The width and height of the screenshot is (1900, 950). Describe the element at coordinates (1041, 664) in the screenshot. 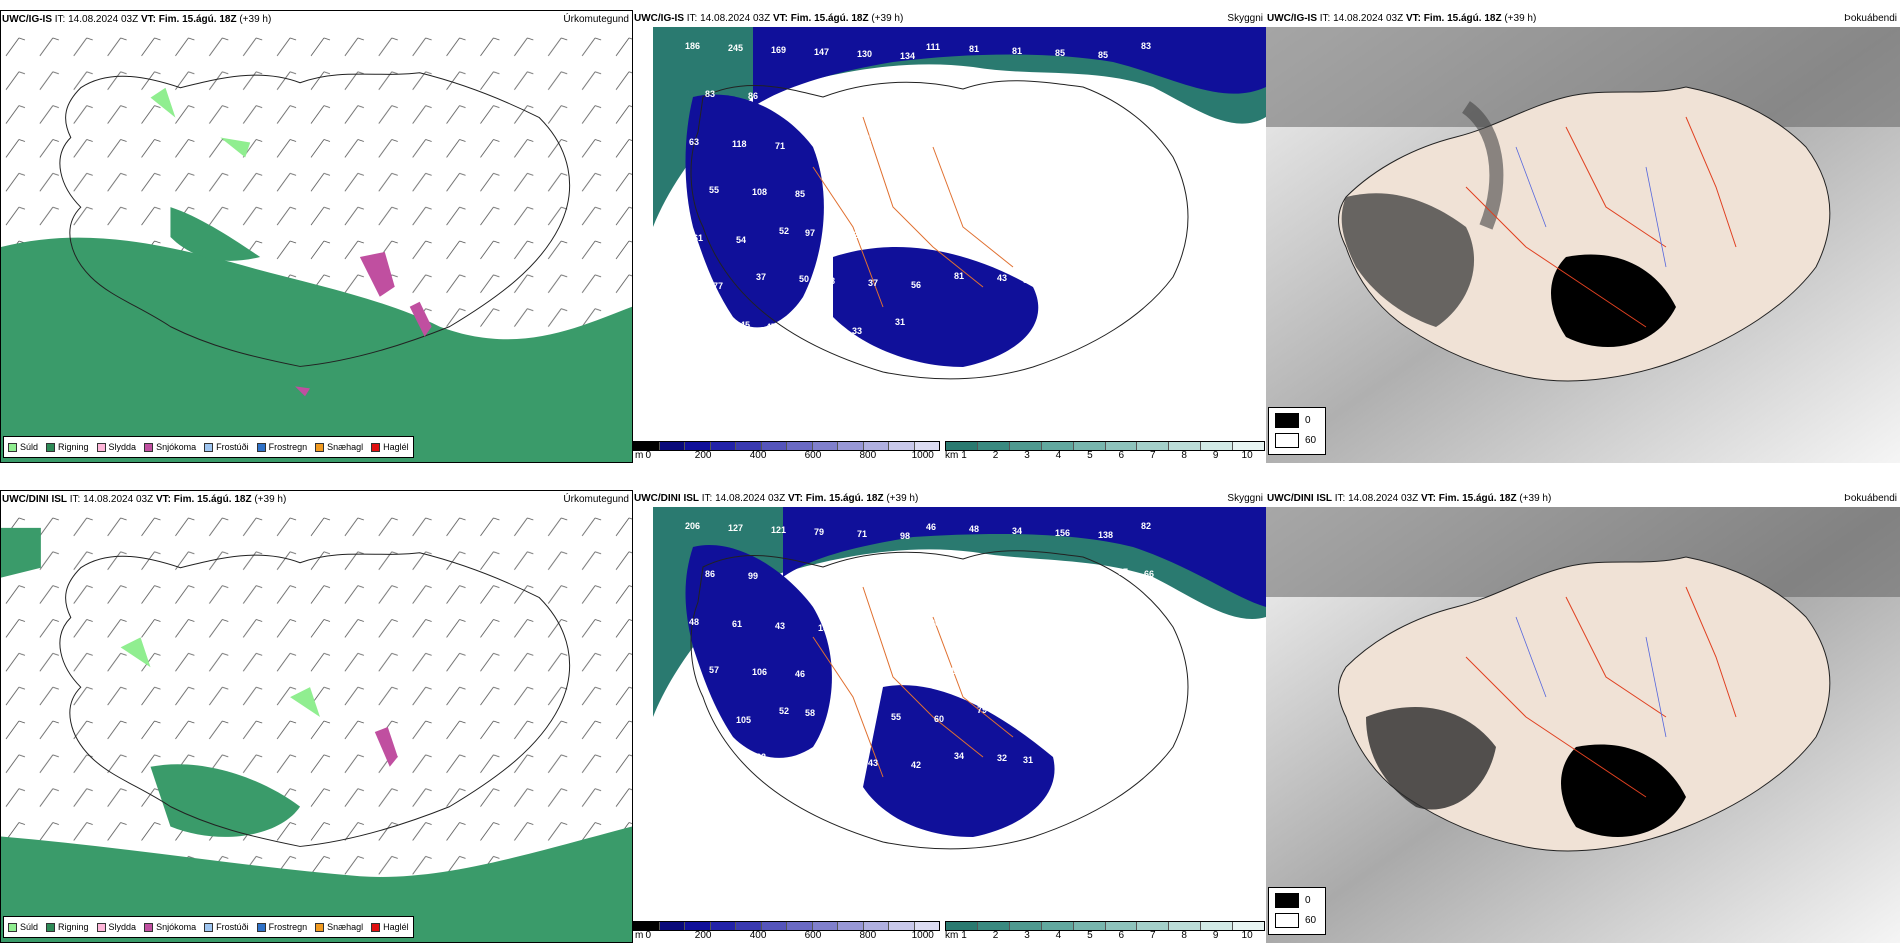

I see `cloud-base-label: 73` at that location.